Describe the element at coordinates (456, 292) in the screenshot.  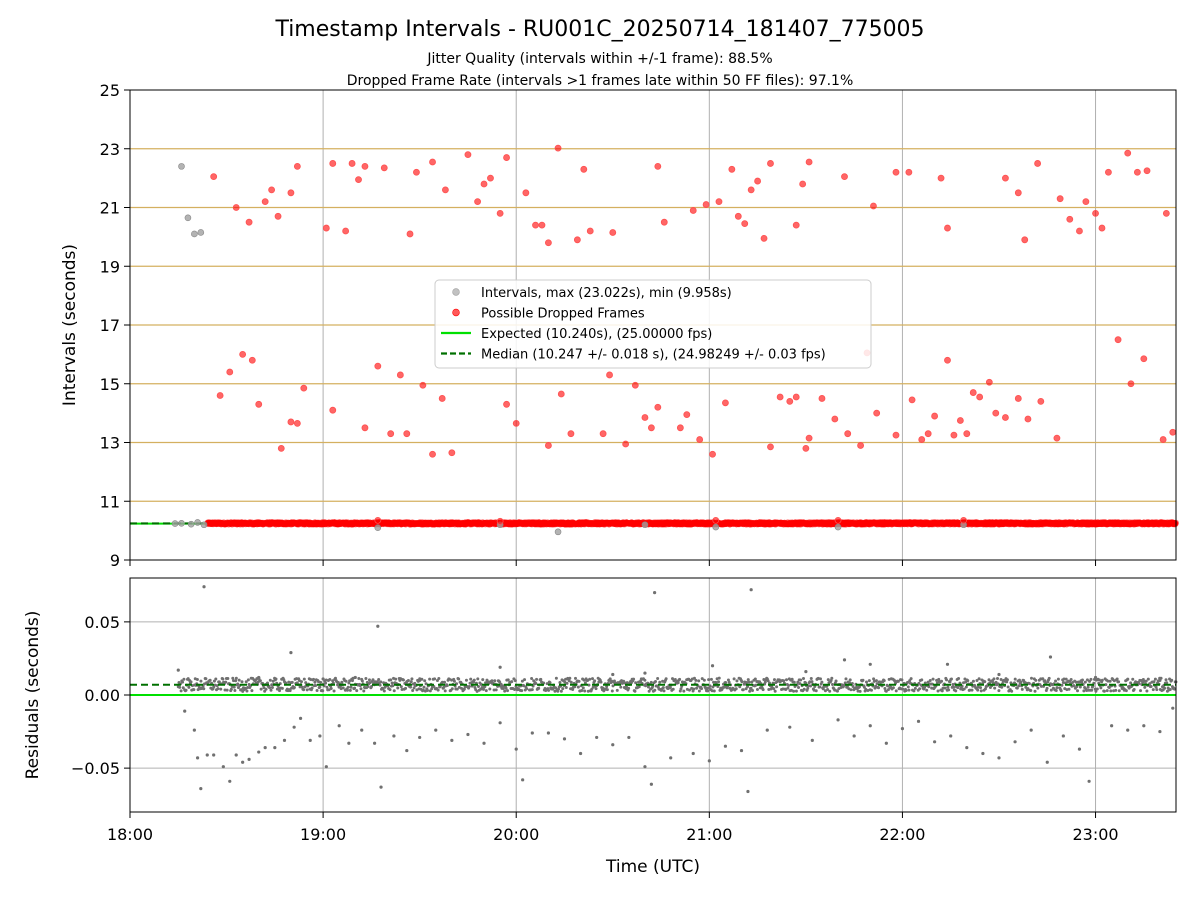
I see `legend-marker` at that location.